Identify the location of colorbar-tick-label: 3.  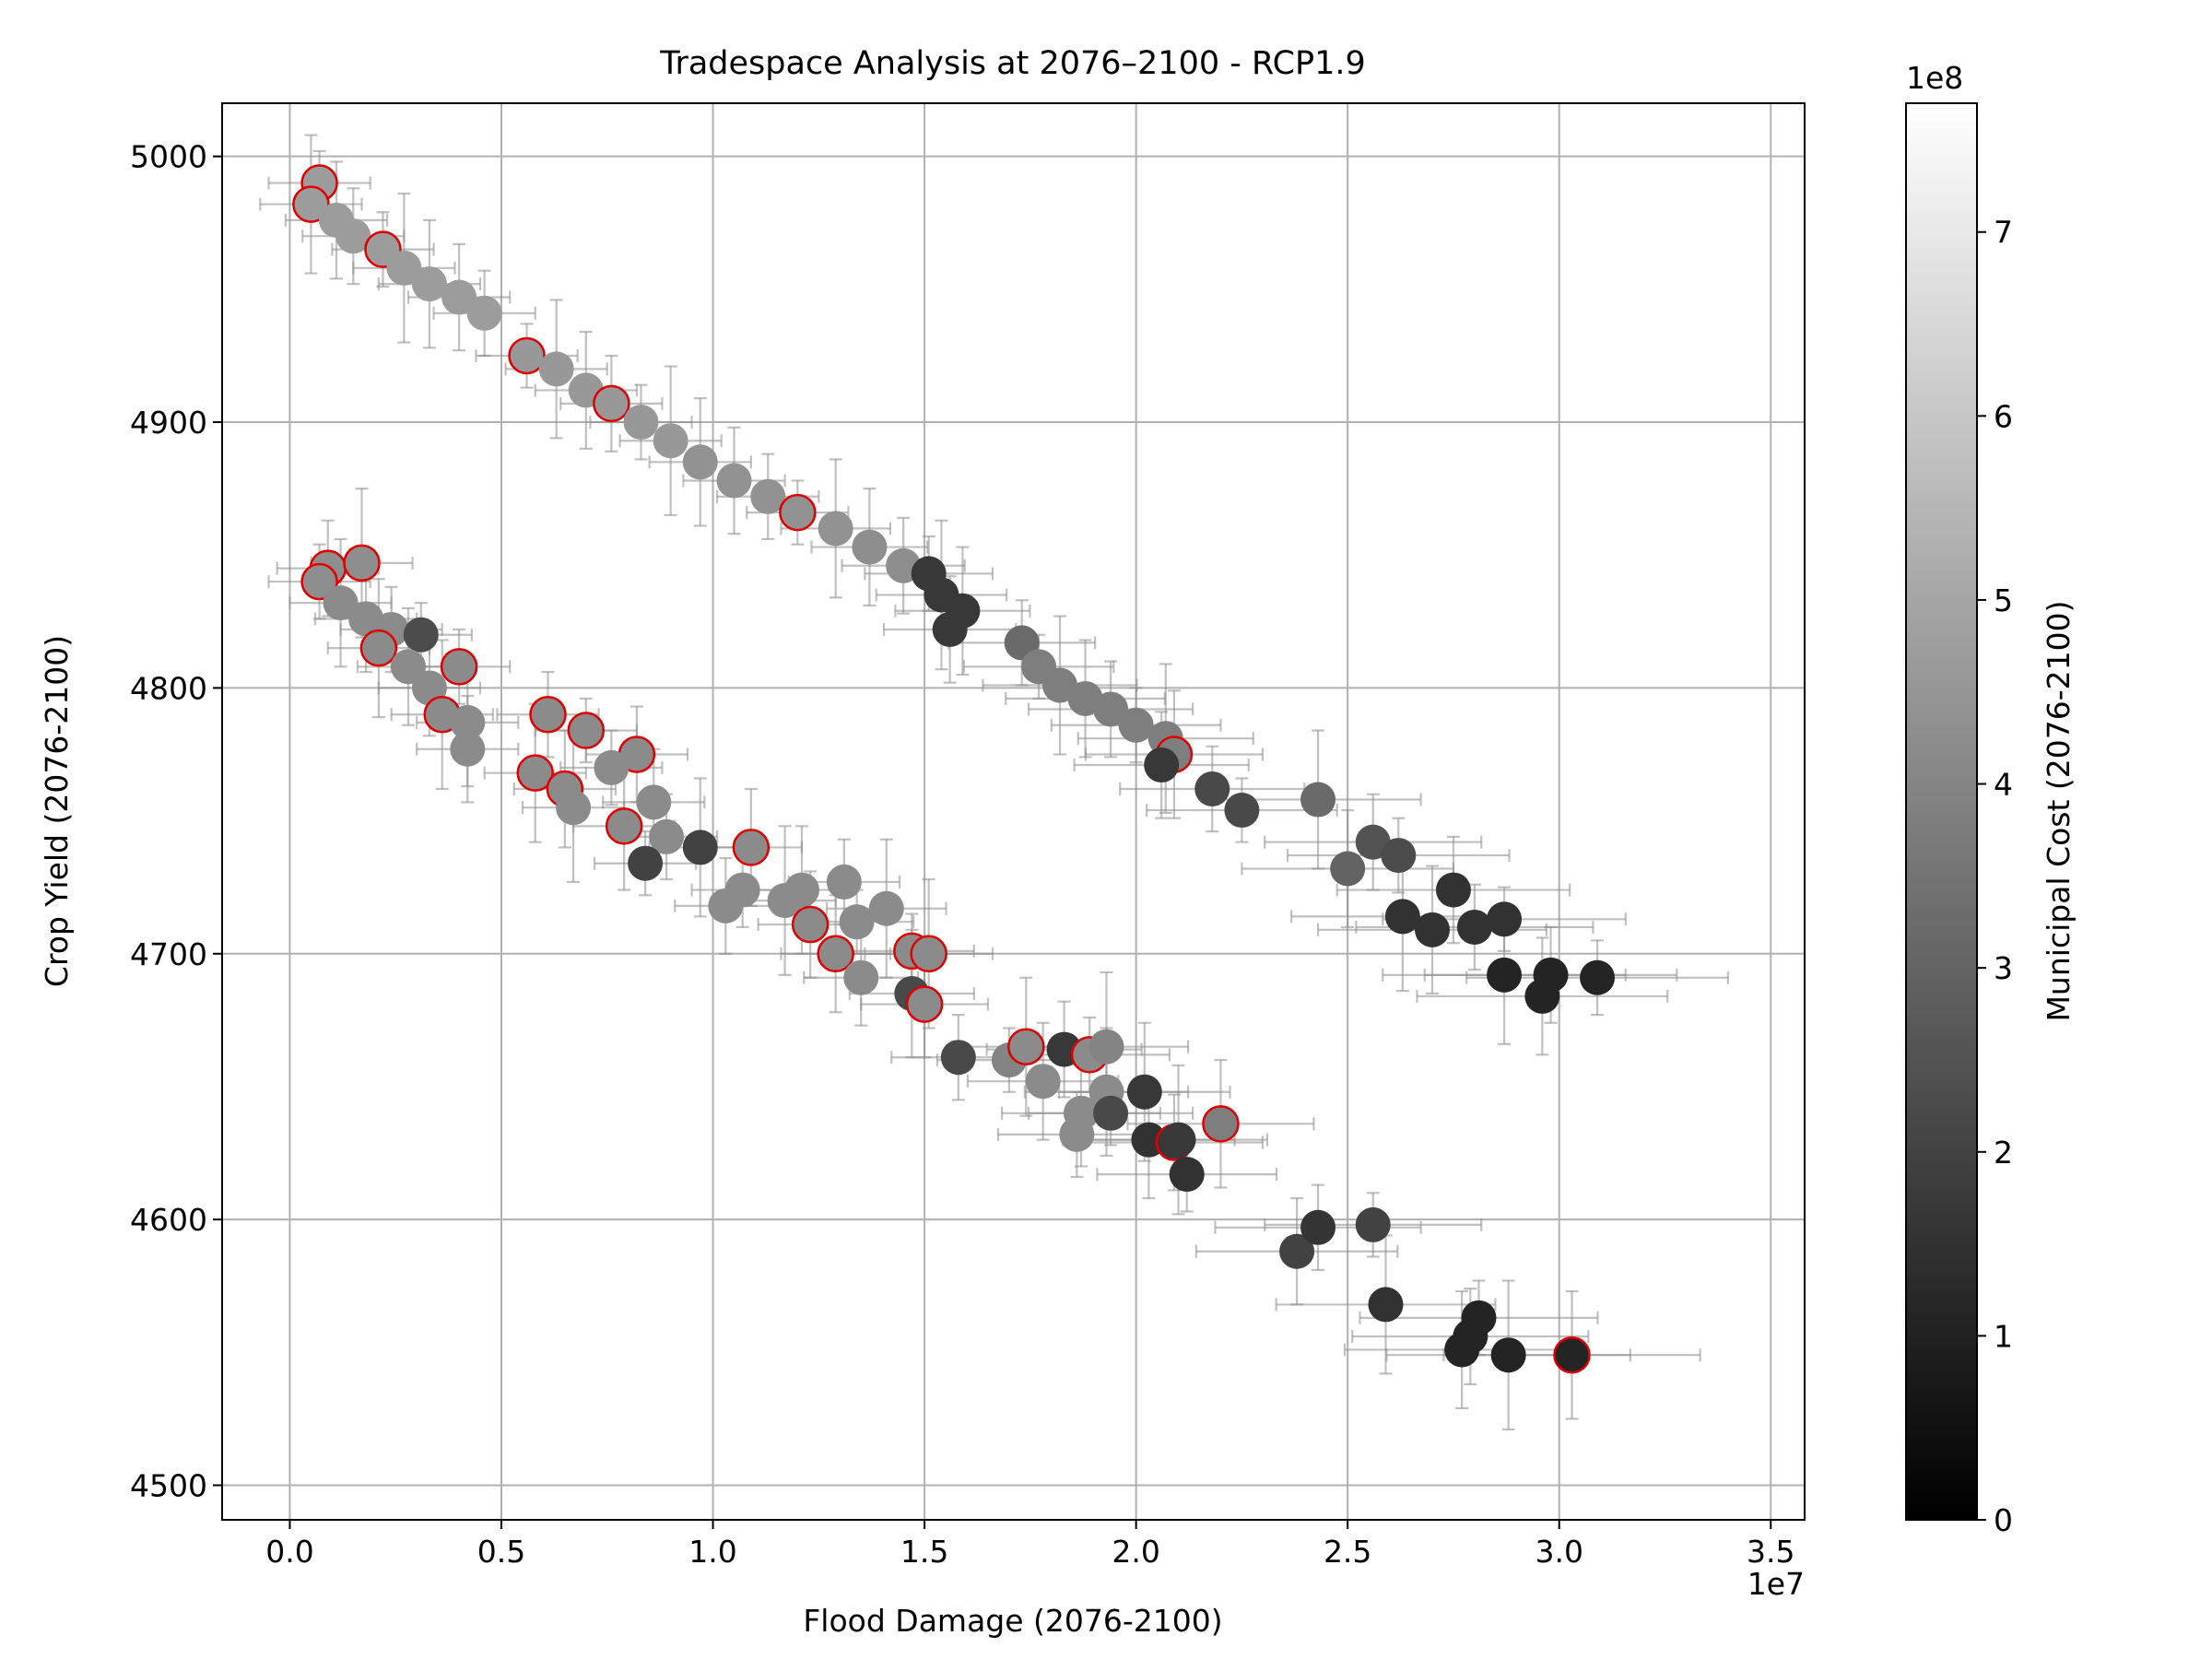
(2003, 968).